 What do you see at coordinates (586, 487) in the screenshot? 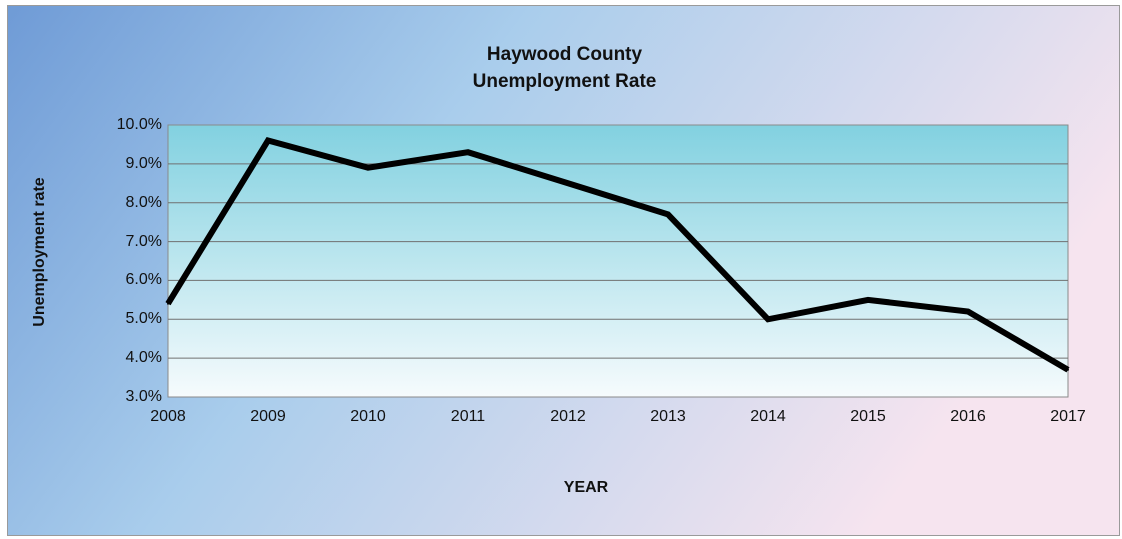
I see `x-axis-label: YEAR` at bounding box center [586, 487].